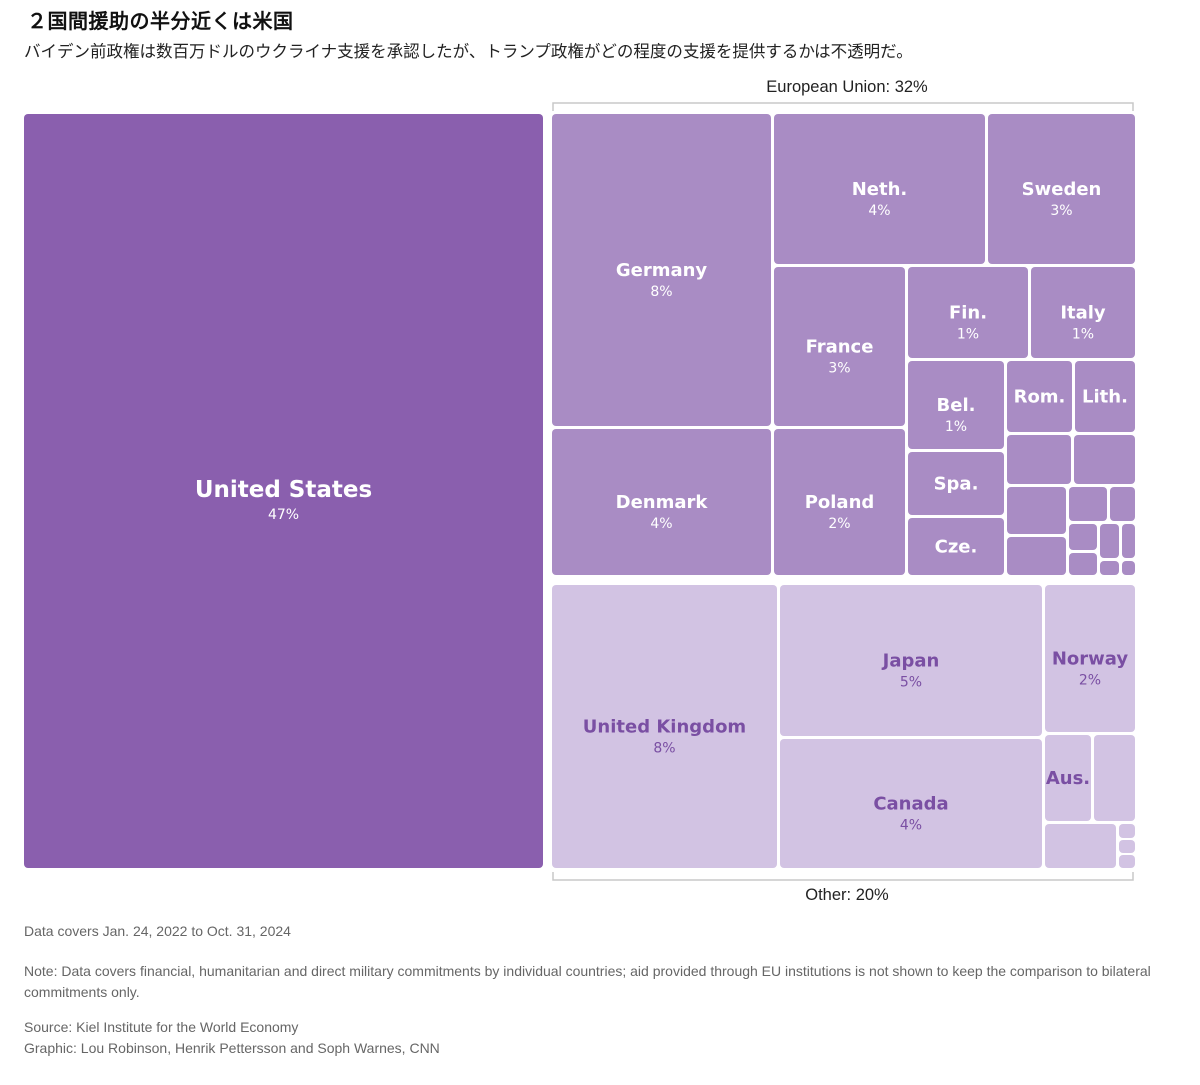 The width and height of the screenshot is (1200, 1085). I want to click on tile-label-italy: Italy, so click(1083, 313).